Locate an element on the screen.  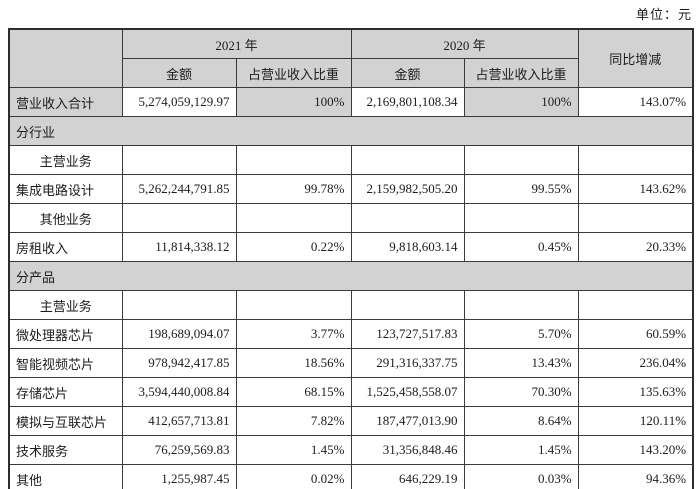
proportion-2021: 68.15% is located at coordinates (293, 392).